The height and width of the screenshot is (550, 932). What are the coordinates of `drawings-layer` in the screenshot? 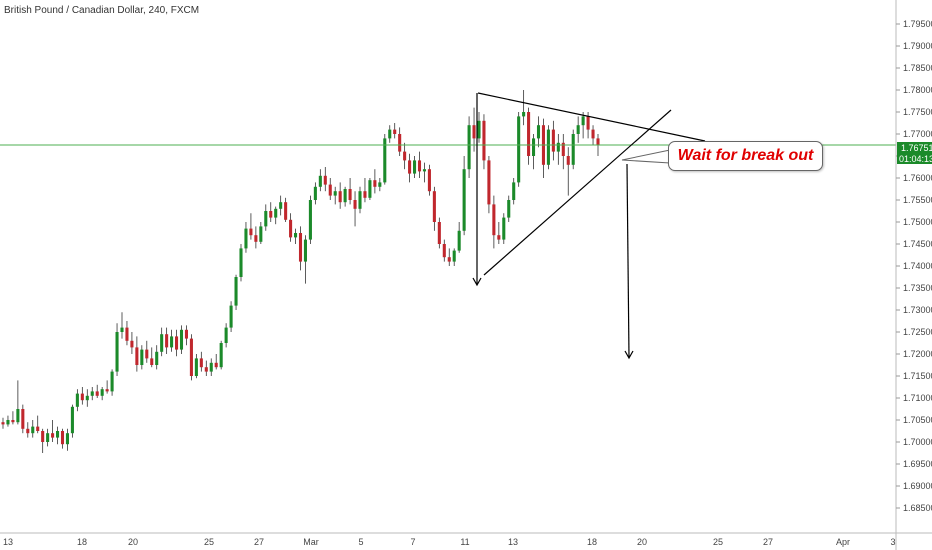 It's located at (589, 226).